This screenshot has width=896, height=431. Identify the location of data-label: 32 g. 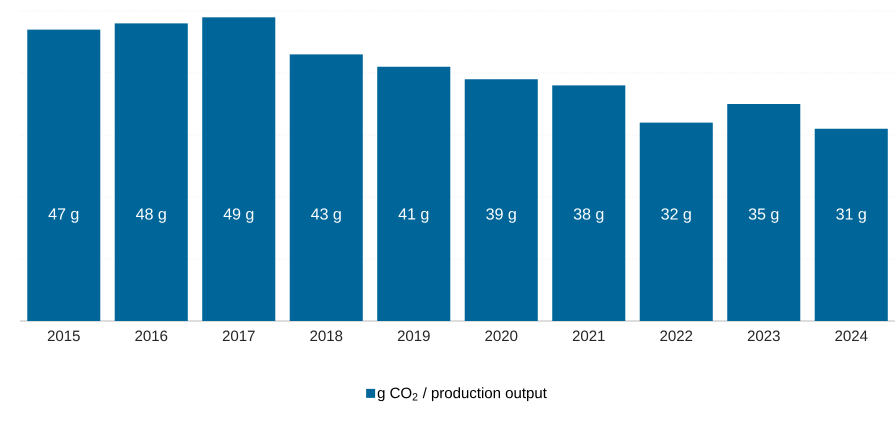
(676, 215).